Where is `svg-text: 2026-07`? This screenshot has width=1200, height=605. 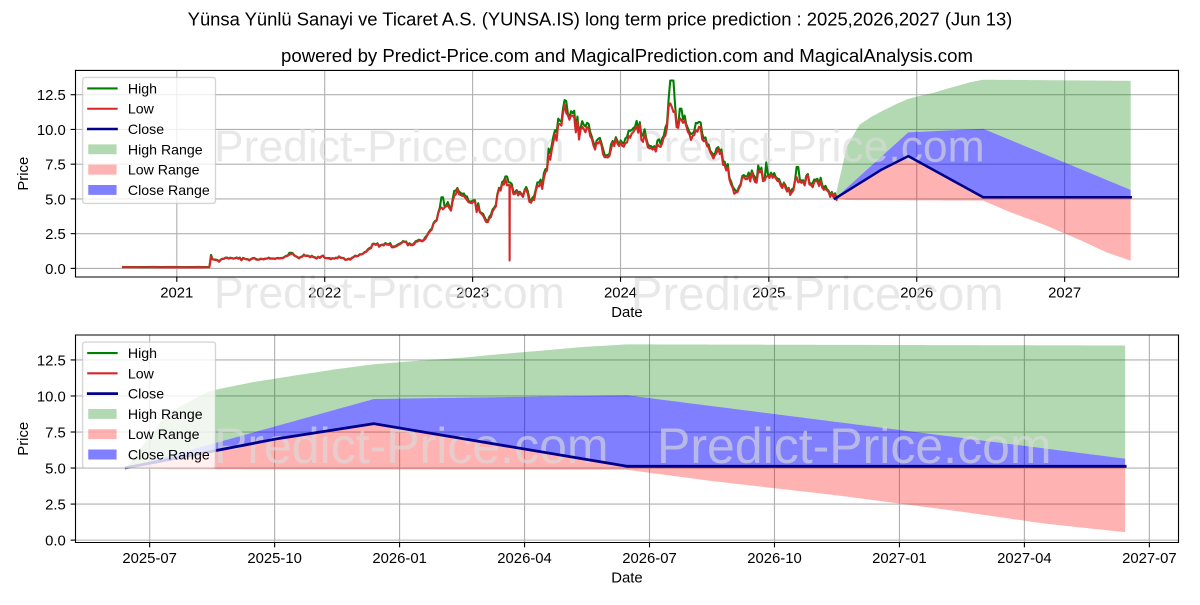
svg-text: 2026-07 is located at coordinates (649, 559).